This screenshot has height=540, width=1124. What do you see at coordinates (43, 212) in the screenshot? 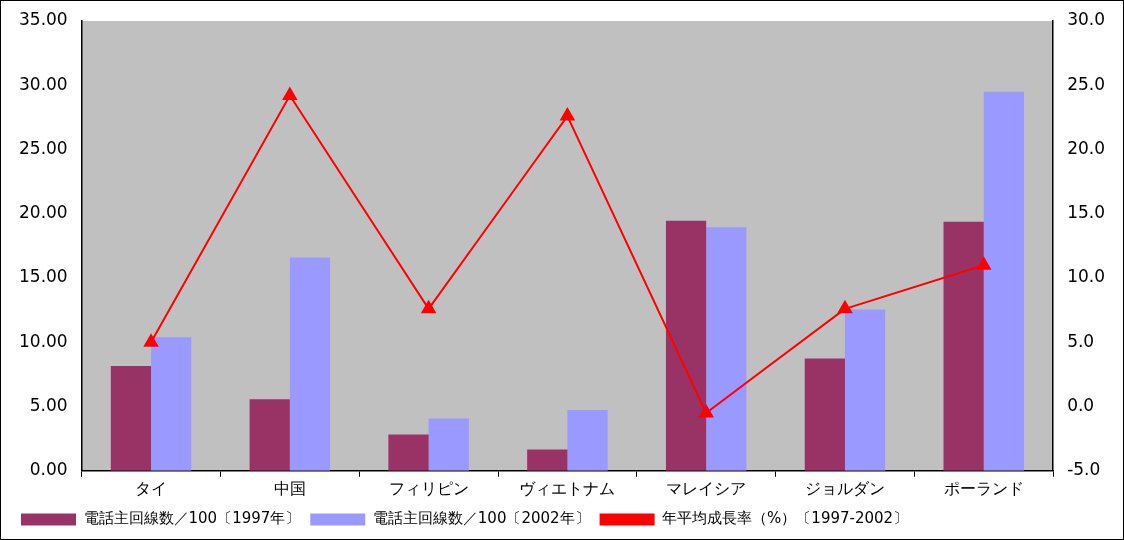
I see `y-tick-label: 20.00` at bounding box center [43, 212].